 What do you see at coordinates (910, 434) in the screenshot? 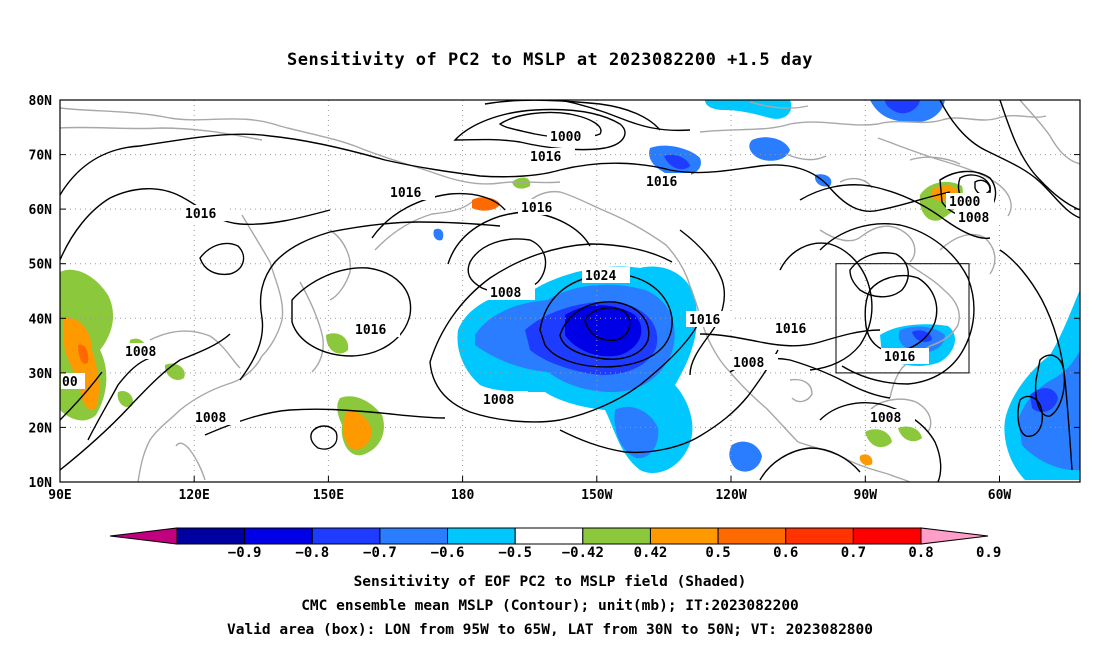
I see `shade-carib-green` at bounding box center [910, 434].